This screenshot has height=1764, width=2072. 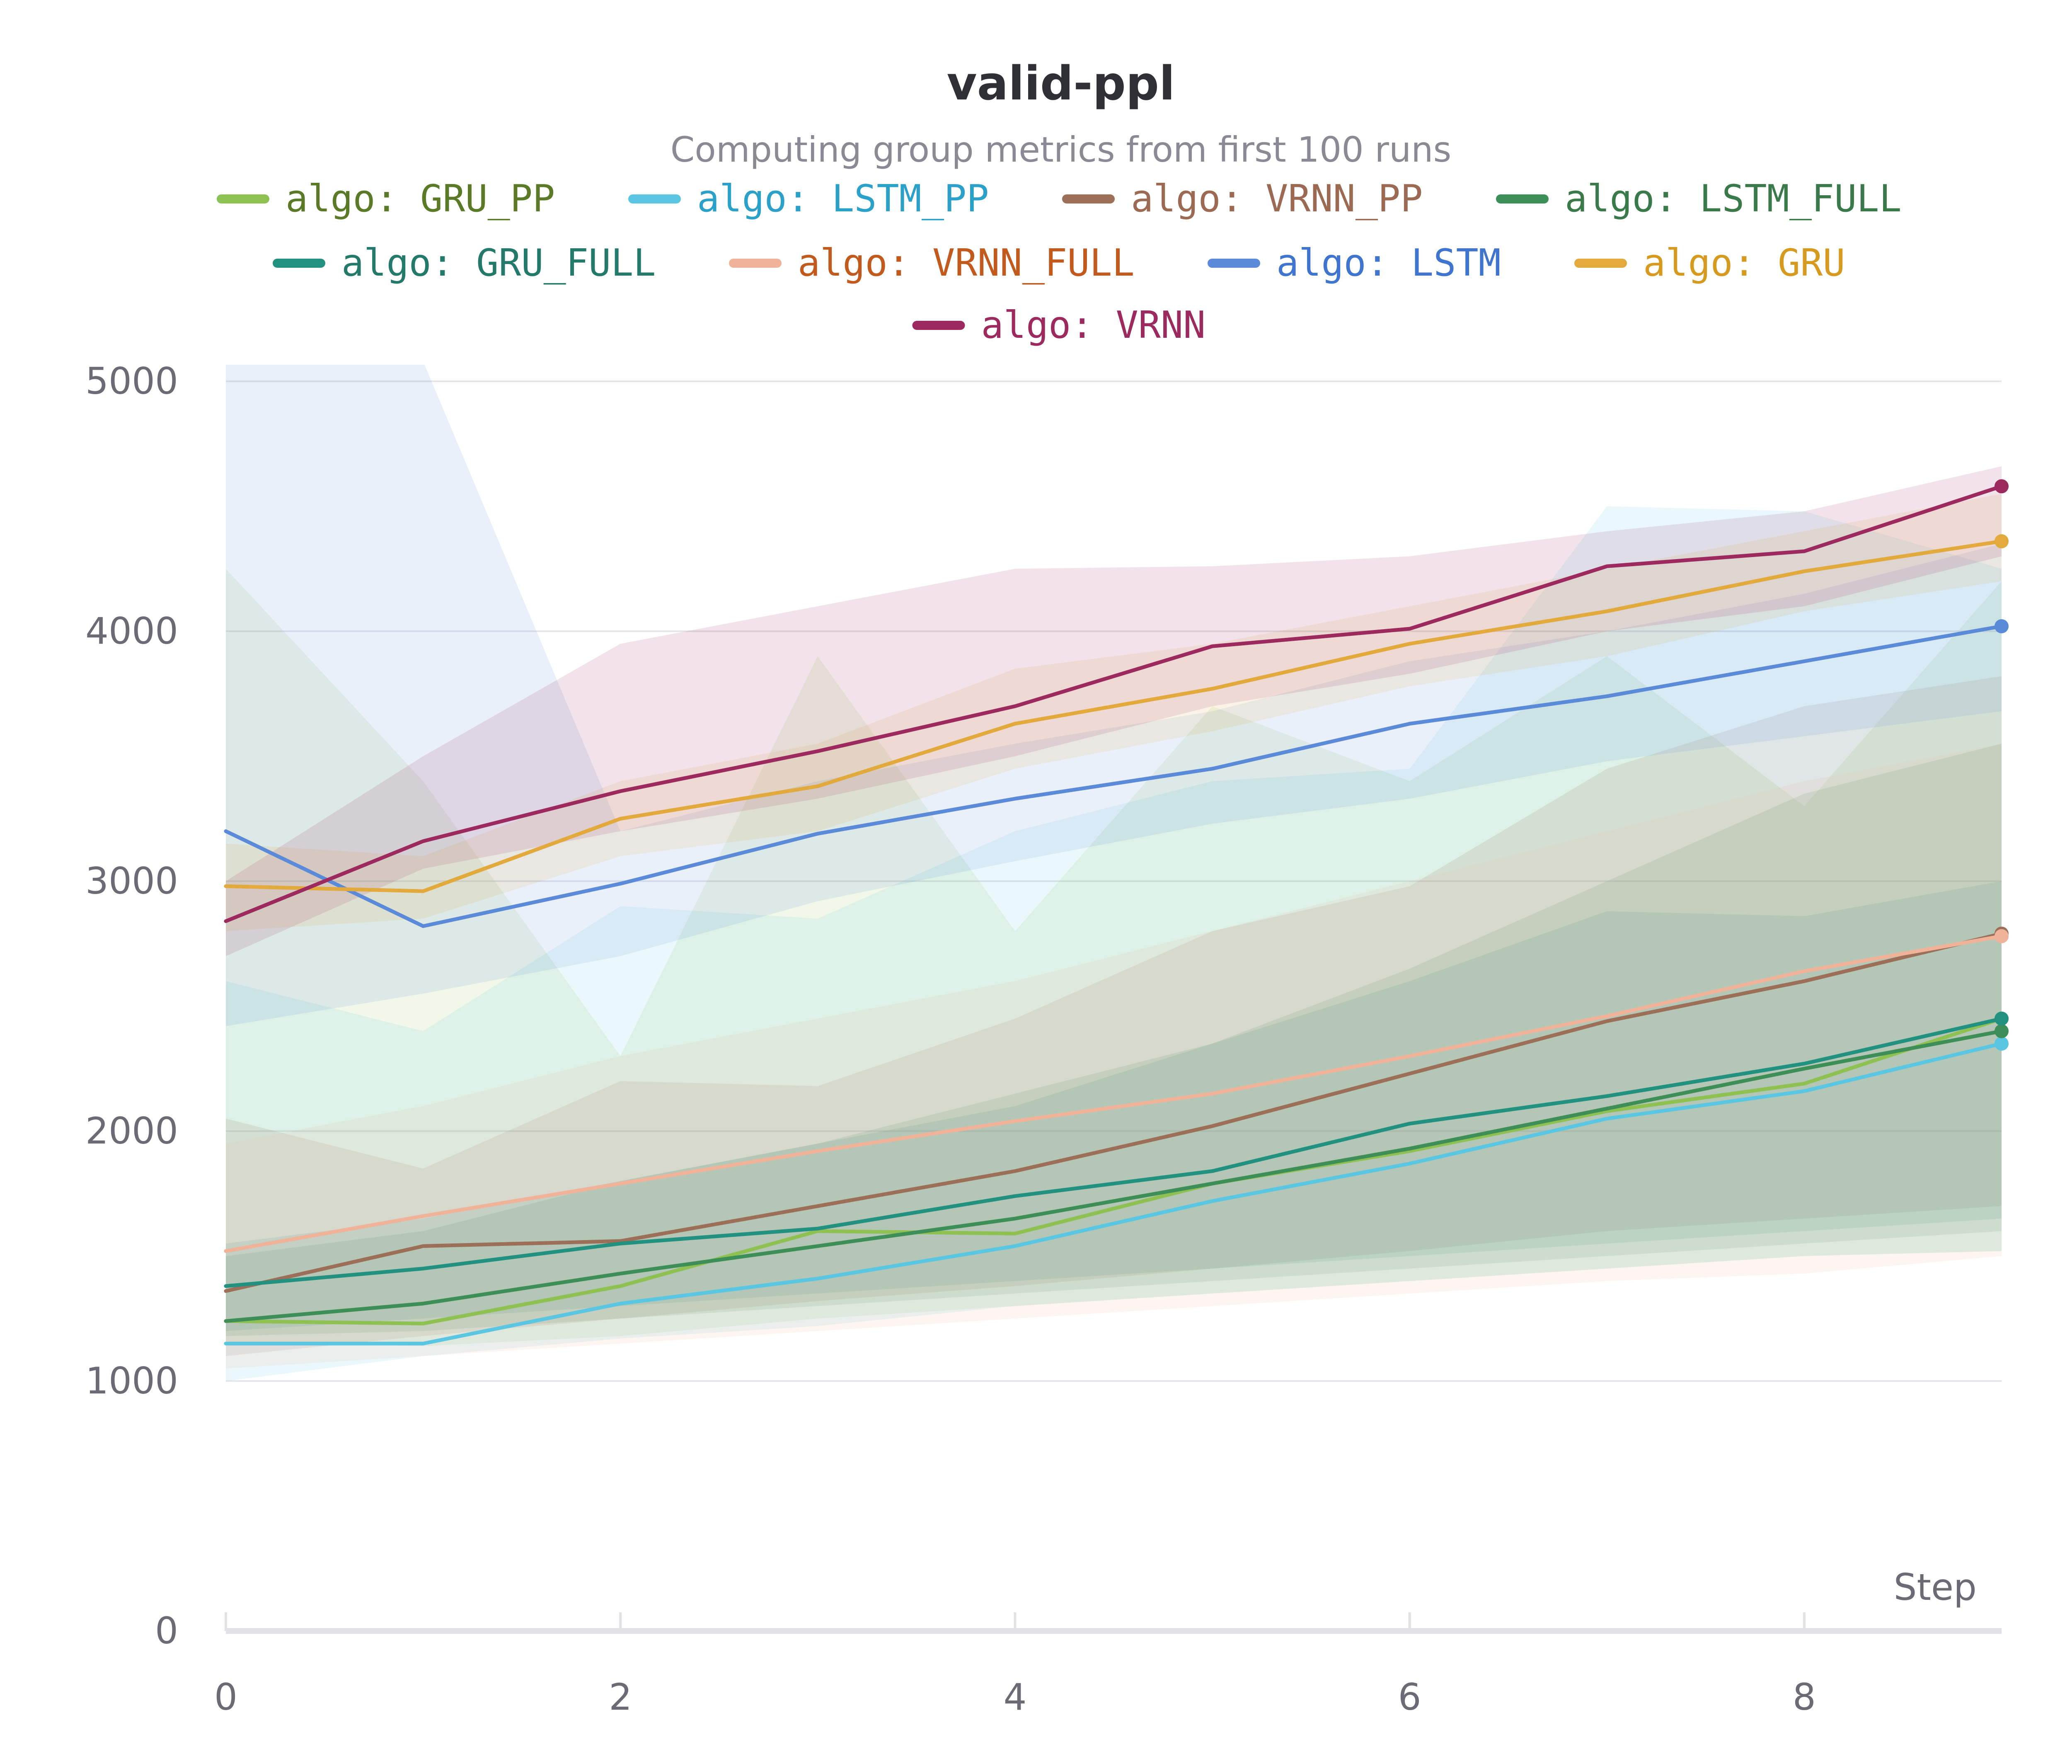 What do you see at coordinates (166, 1630) in the screenshot?
I see `y-tick-label: 0` at bounding box center [166, 1630].